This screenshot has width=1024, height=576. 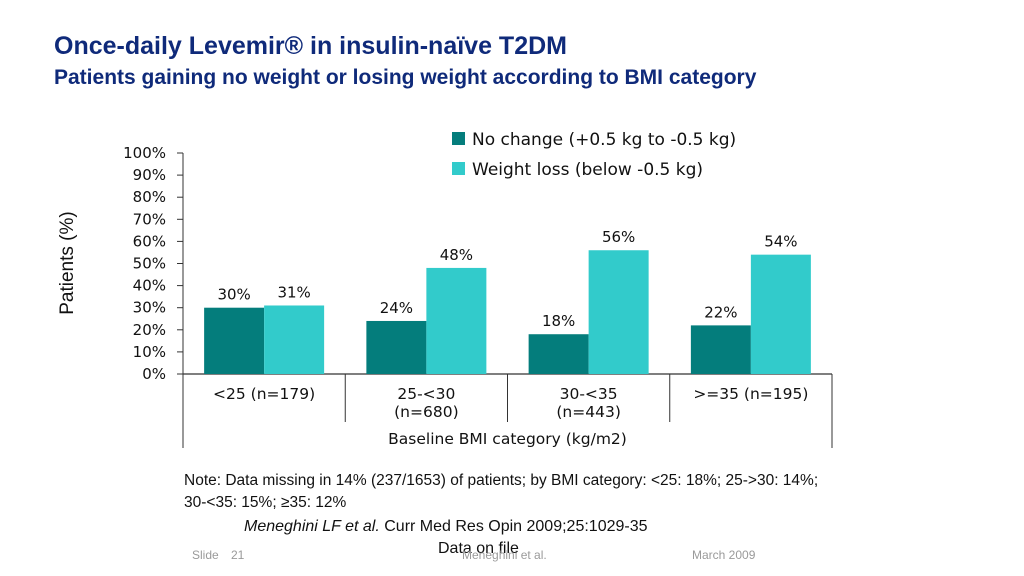 What do you see at coordinates (149, 330) in the screenshot?
I see `y-tick-label: 20%` at bounding box center [149, 330].